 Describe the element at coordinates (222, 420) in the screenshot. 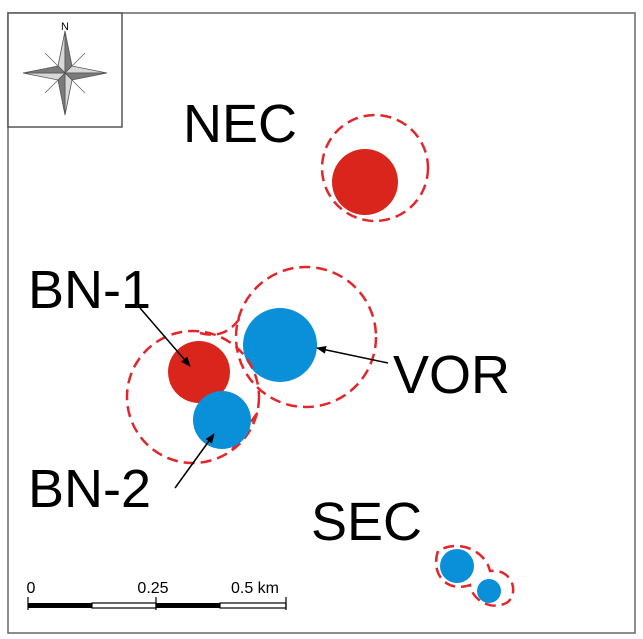

I see `bn2-blue-marker` at that location.